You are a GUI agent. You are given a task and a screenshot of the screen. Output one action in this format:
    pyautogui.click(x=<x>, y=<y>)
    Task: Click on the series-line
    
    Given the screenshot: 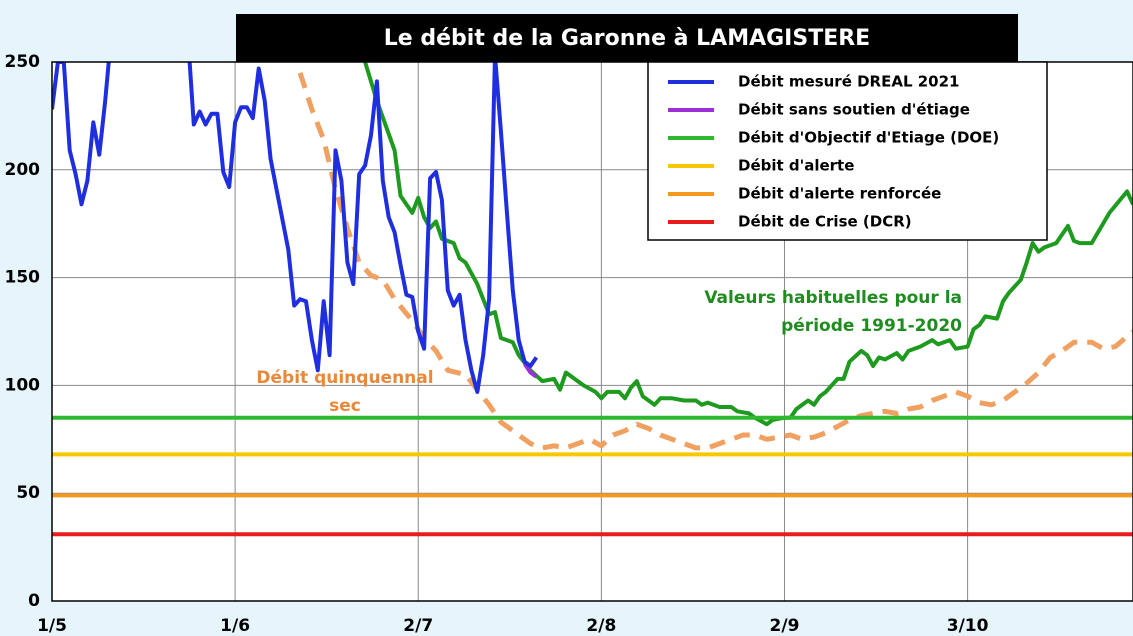 What is the action you would take?
    pyautogui.click(x=530, y=370)
    